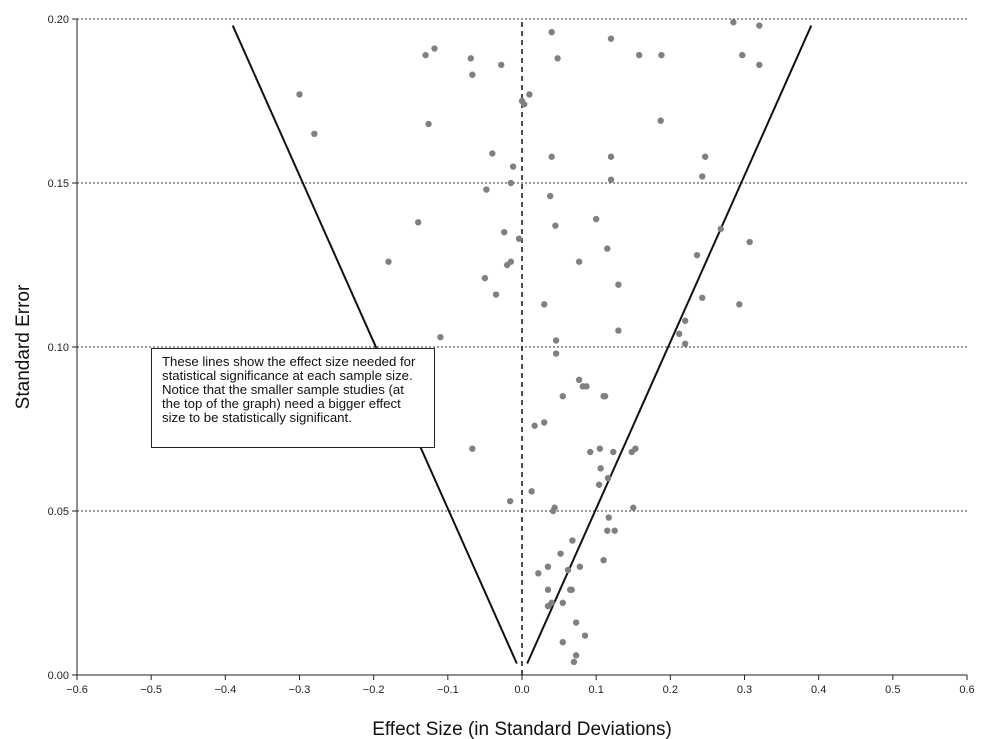  Describe the element at coordinates (670, 690) in the screenshot. I see `x-tick-label: 0.2` at that location.